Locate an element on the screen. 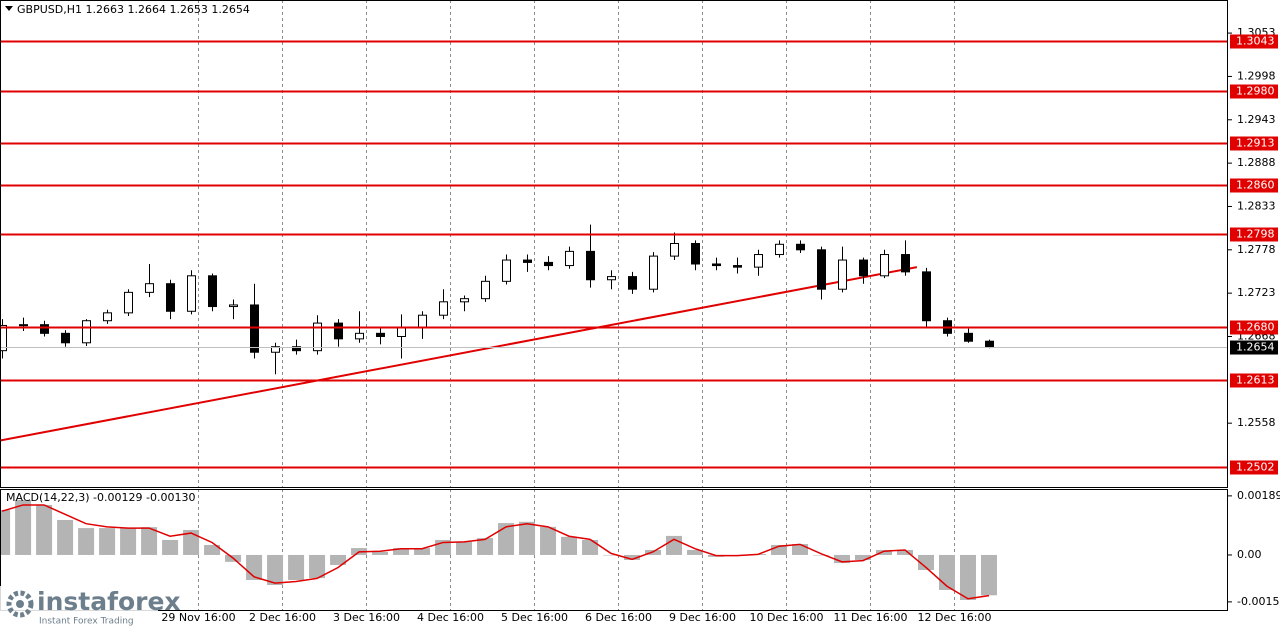 This screenshot has height=628, width=1280. y-tick-label: 1.2943 is located at coordinates (1256, 119).